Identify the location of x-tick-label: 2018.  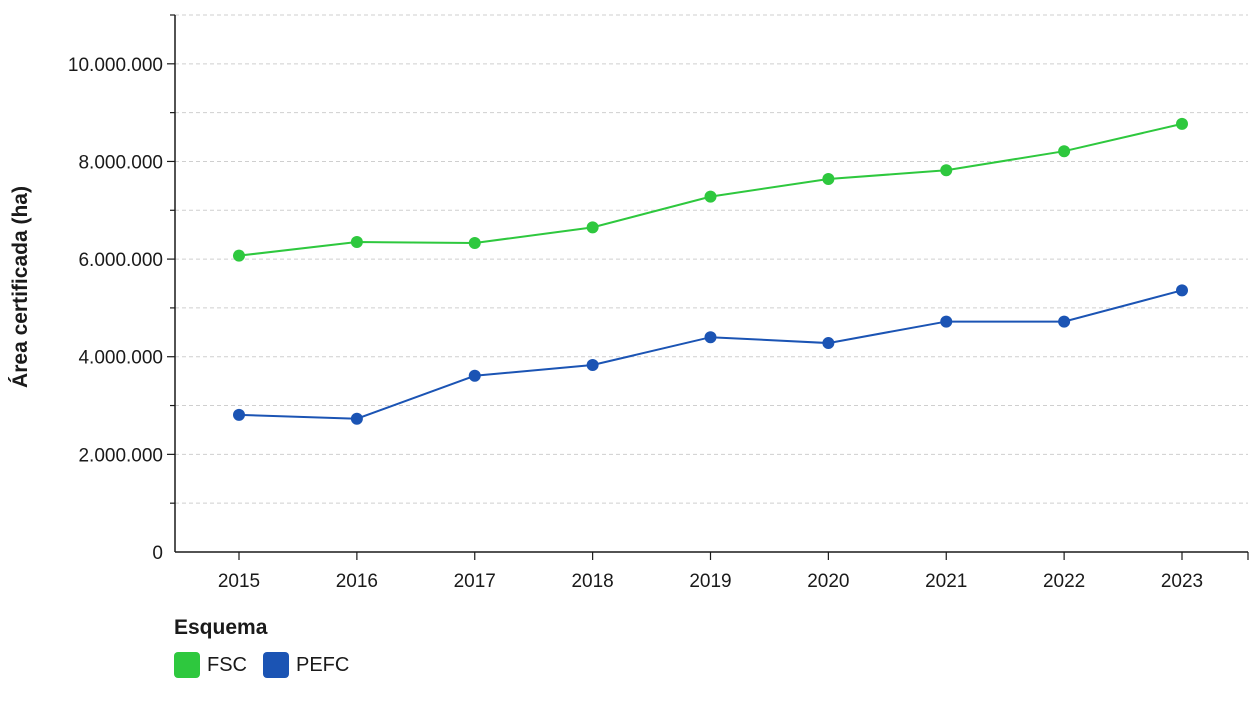
(592, 581).